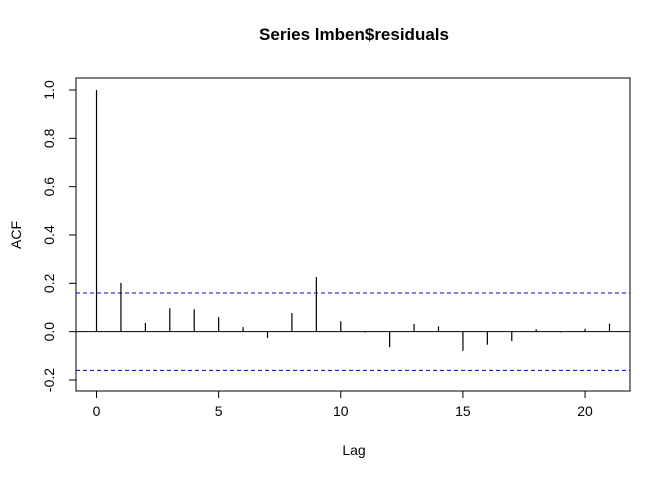 This screenshot has width=672, height=480. I want to click on x-tick-label-5: 5, so click(219, 411).